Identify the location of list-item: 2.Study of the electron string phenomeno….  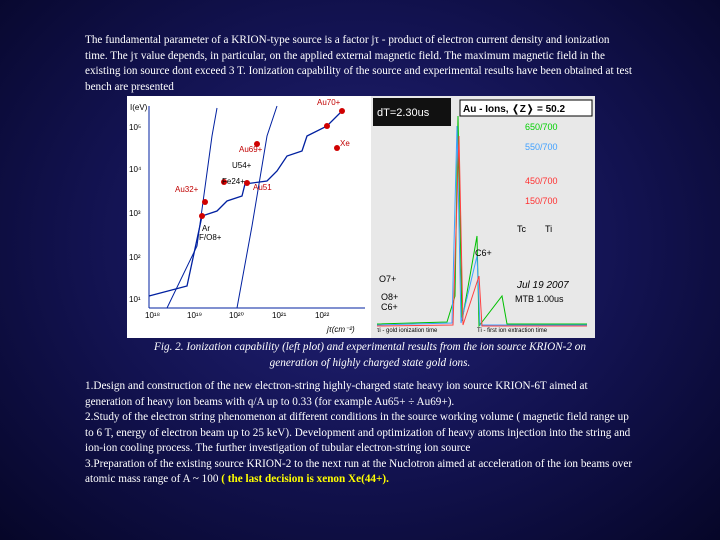
(358, 432).